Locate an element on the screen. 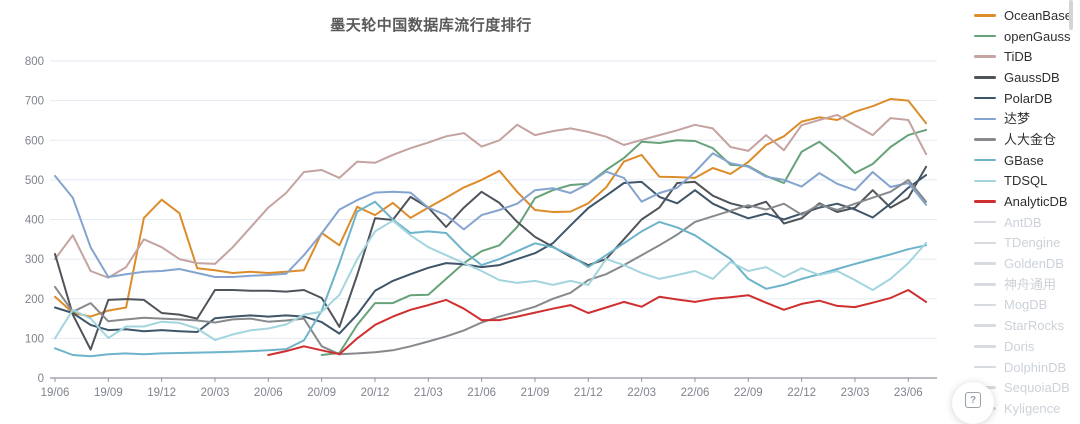 This screenshot has height=424, width=1080. legend-item-GoldenDB: GoldenDB is located at coordinates (1027, 263).